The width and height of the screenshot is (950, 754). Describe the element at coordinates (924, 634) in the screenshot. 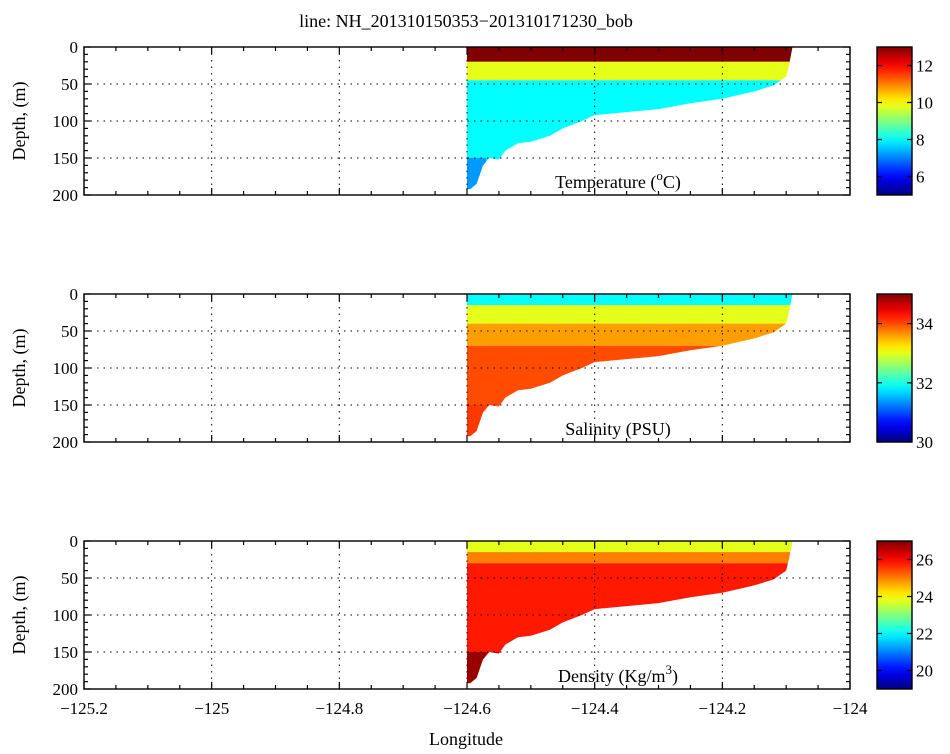

I see `colorbar-tick-label: 22` at that location.